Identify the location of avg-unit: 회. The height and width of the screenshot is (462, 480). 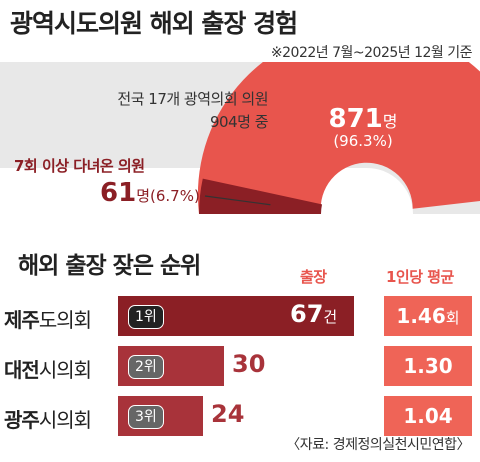
(452, 318).